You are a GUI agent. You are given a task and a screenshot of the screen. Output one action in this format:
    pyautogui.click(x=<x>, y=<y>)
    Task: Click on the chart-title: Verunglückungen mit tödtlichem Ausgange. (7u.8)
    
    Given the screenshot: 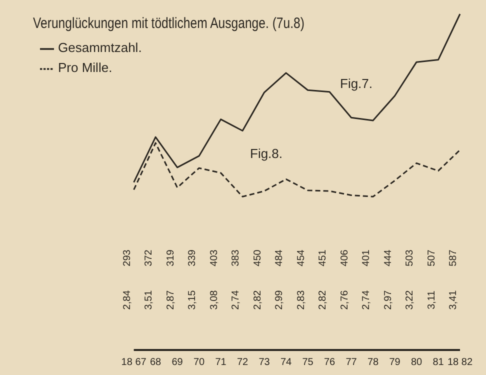 What is the action you would take?
    pyautogui.click(x=168, y=23)
    